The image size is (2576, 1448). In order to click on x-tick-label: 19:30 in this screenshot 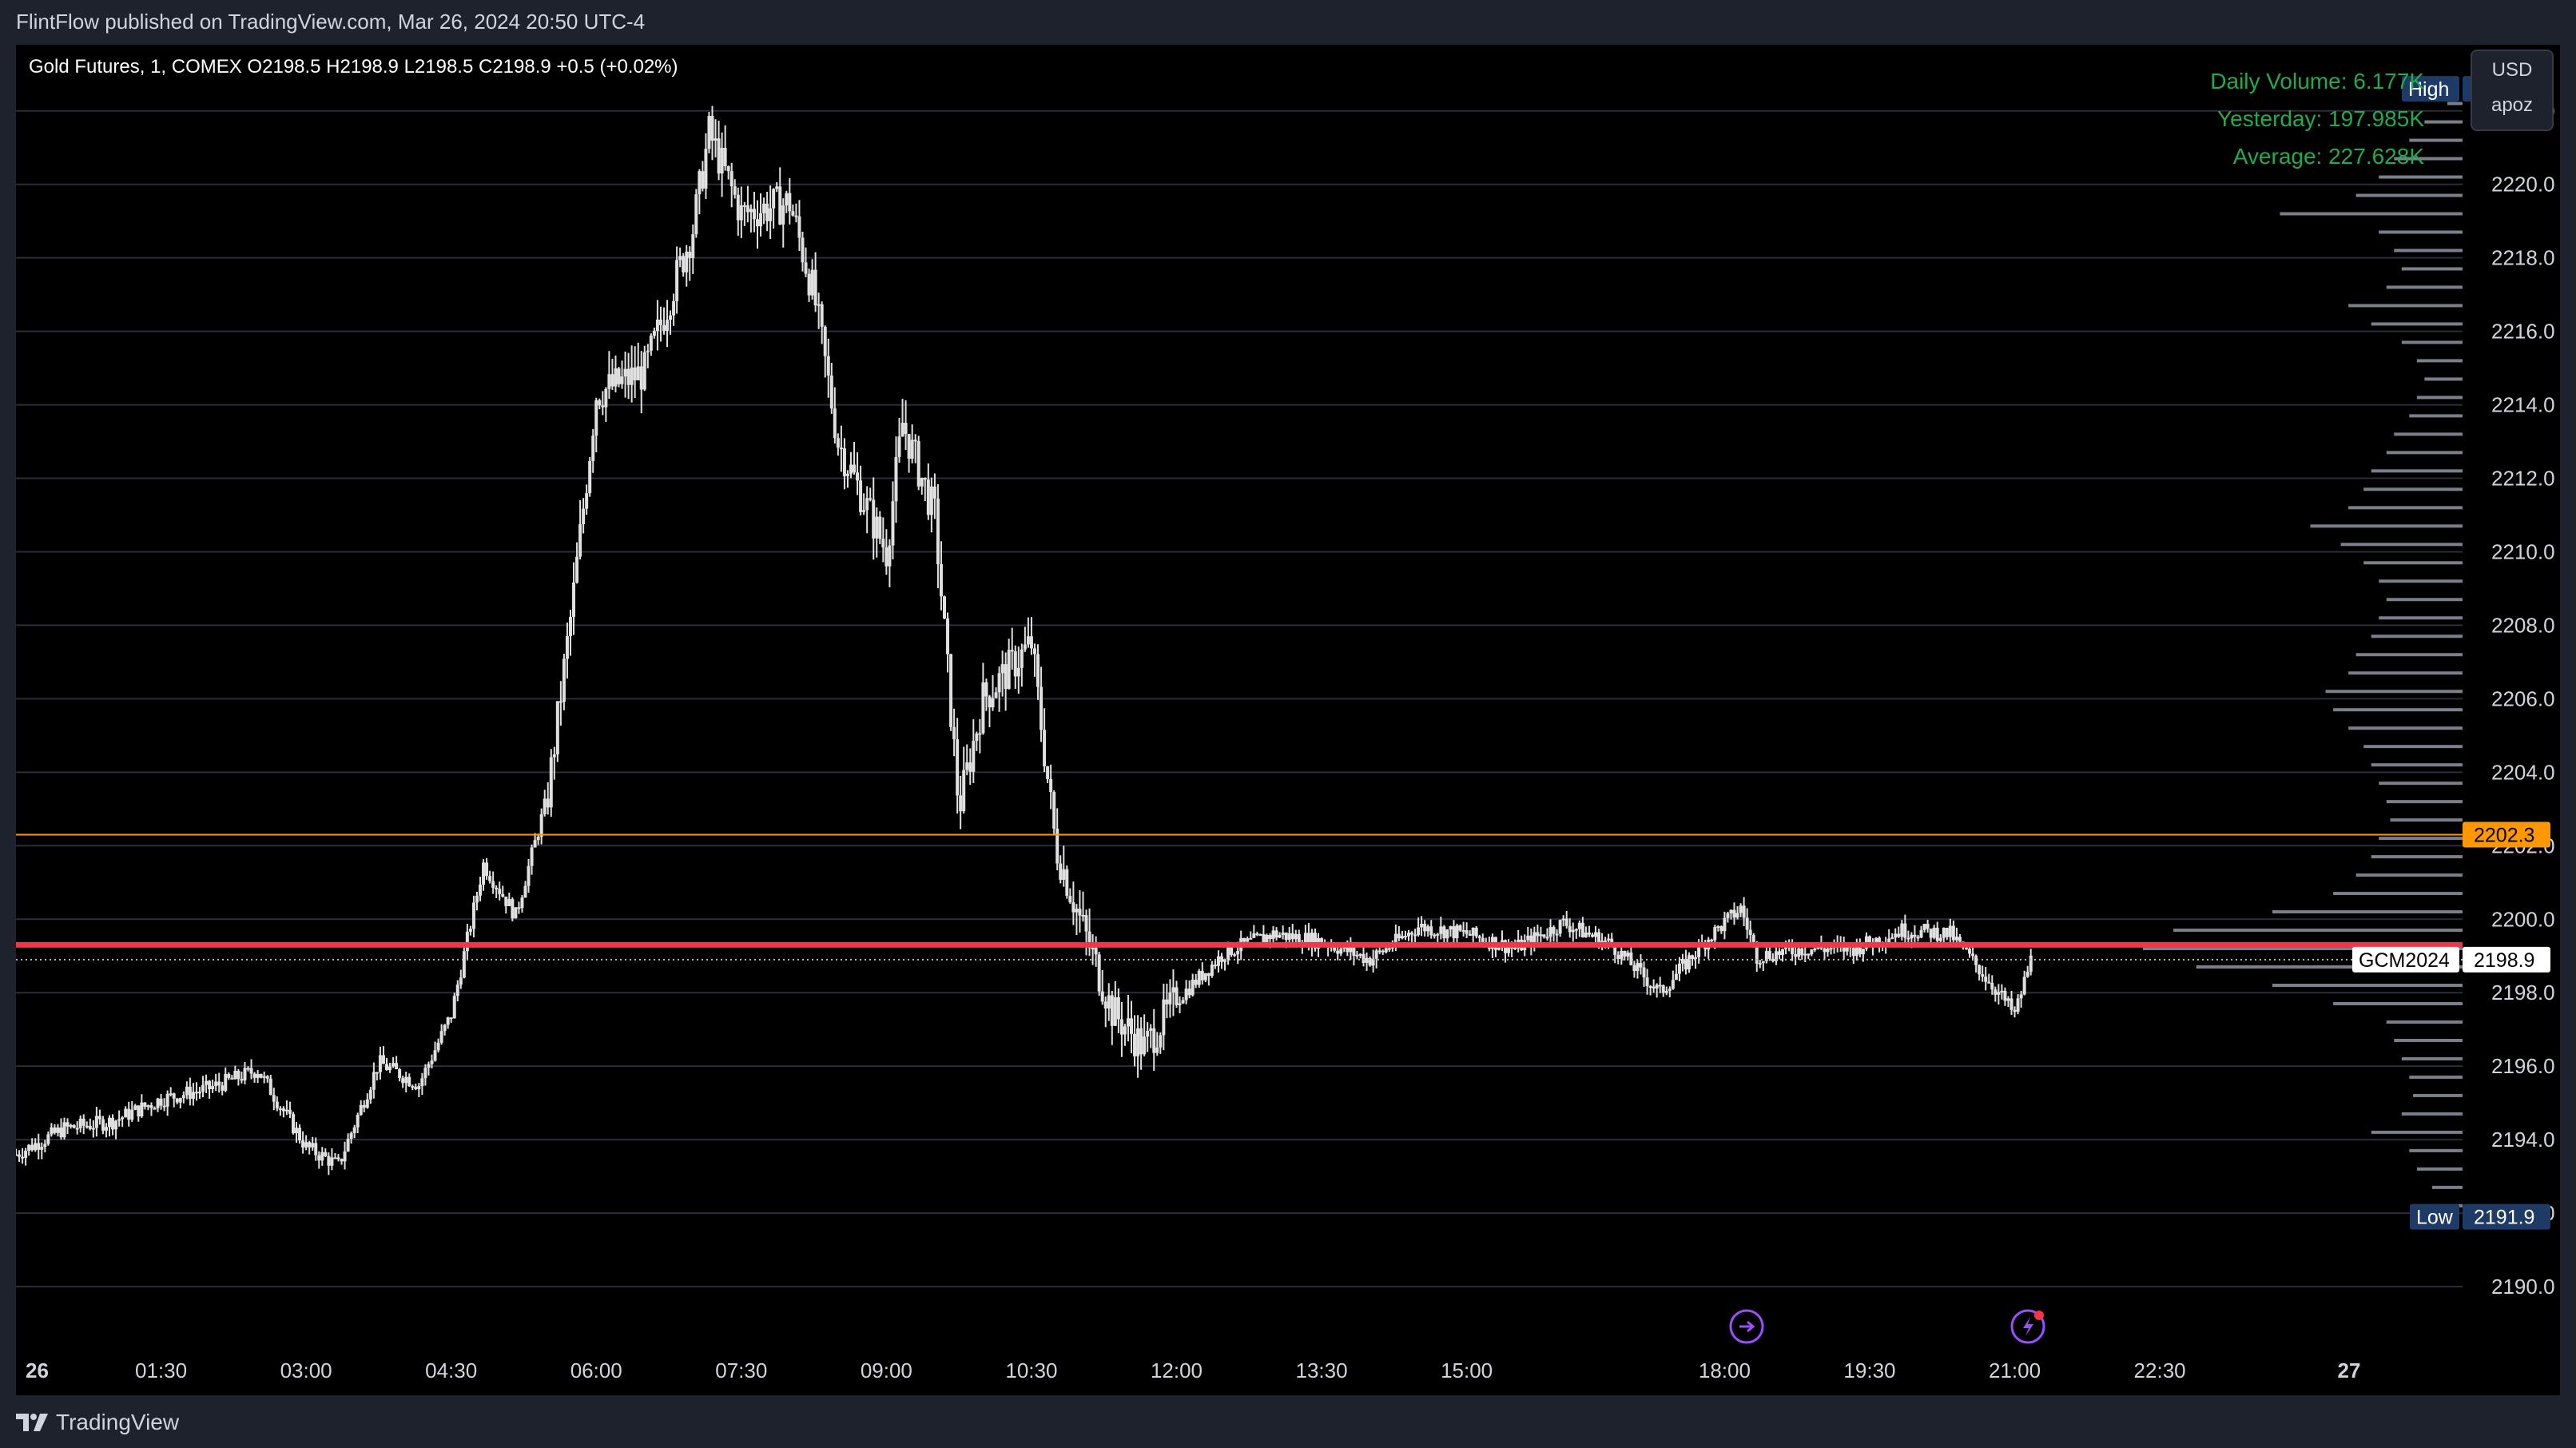, I will do `click(1869, 1370)`.